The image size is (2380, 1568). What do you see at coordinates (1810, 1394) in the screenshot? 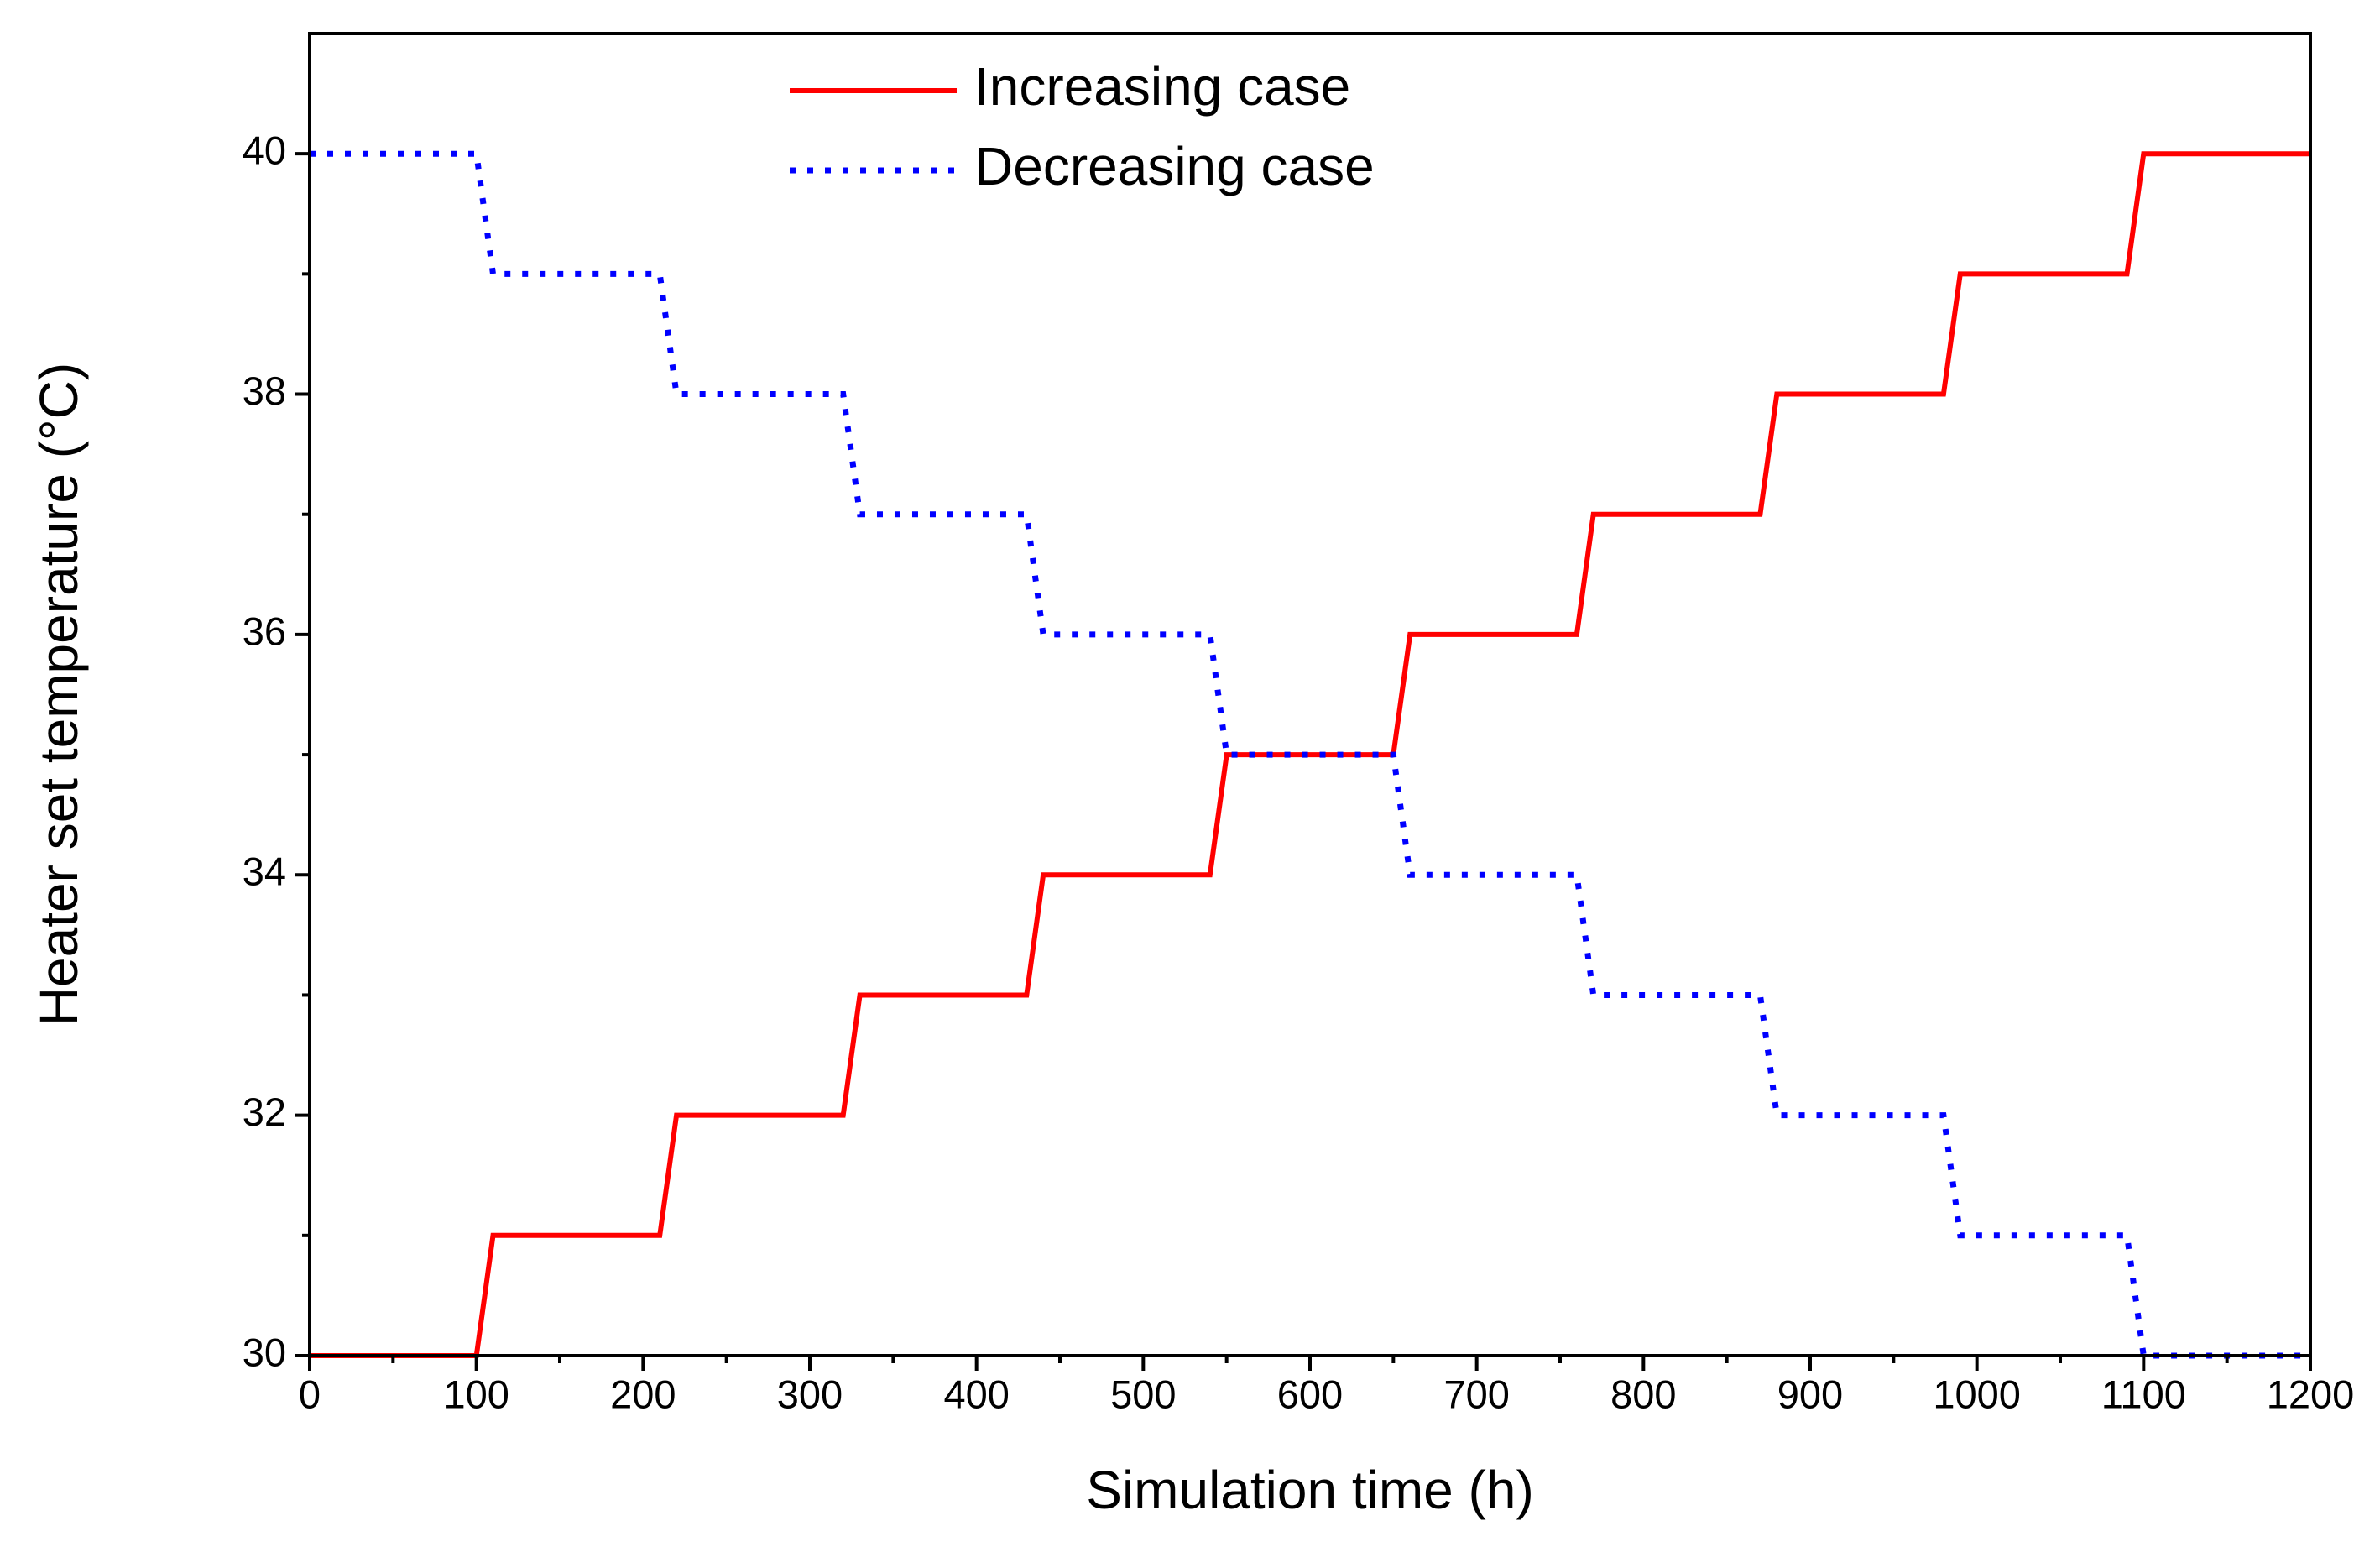
I see `x-tick-label: 900` at bounding box center [1810, 1394].